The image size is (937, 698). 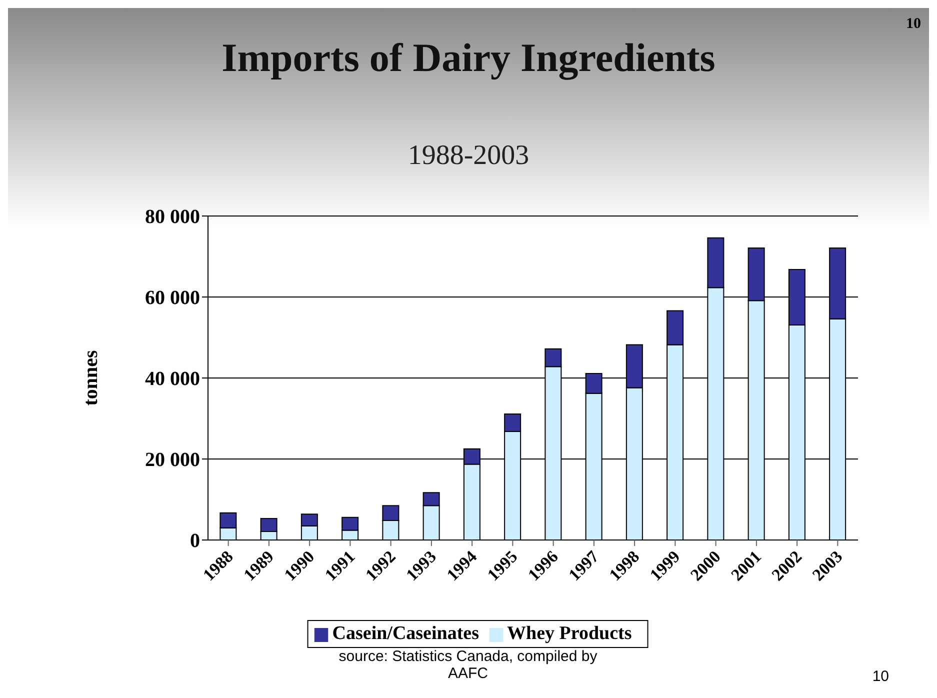 What do you see at coordinates (172, 217) in the screenshot?
I see `y-tick-label: 80 000` at bounding box center [172, 217].